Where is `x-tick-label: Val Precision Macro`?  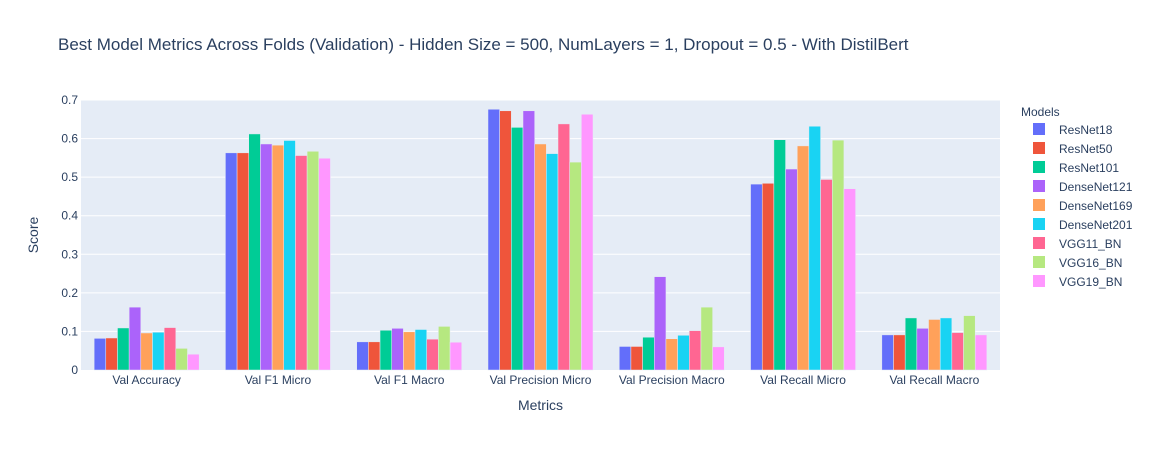 x-tick-label: Val Precision Macro is located at coordinates (672, 380).